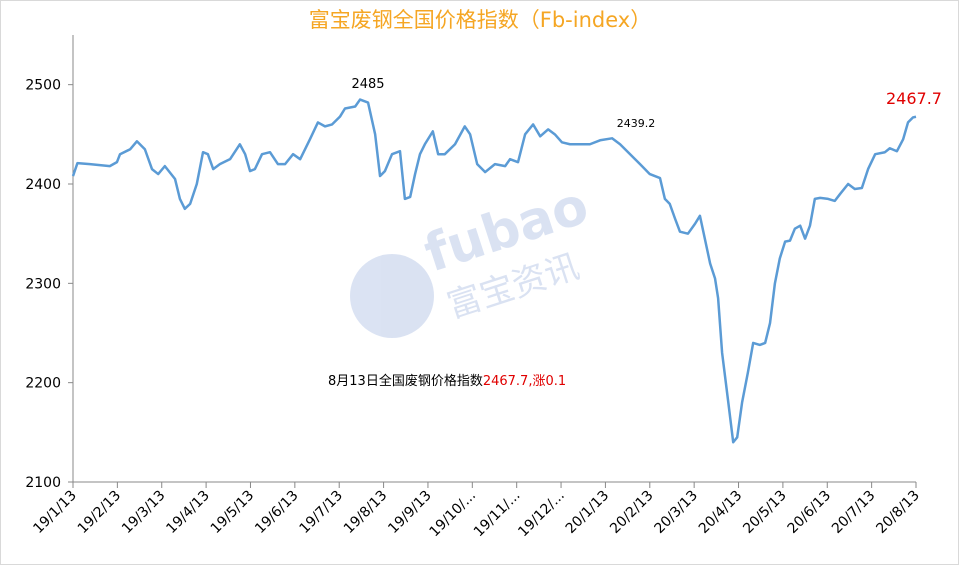 This screenshot has width=959, height=565. I want to click on annotation-mid: 2439.2, so click(636, 123).